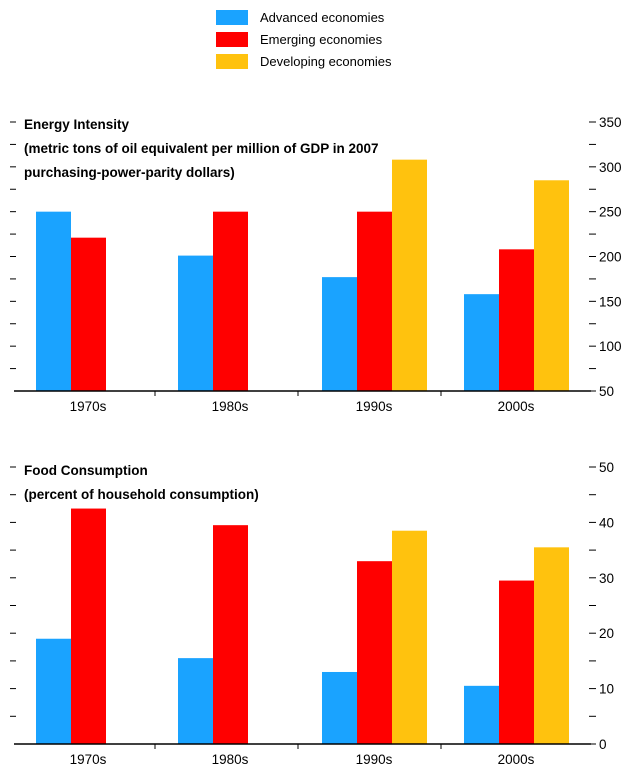 Image resolution: width=633 pixels, height=764 pixels. I want to click on chart-title-line: (percent of household consumption), so click(141, 494).